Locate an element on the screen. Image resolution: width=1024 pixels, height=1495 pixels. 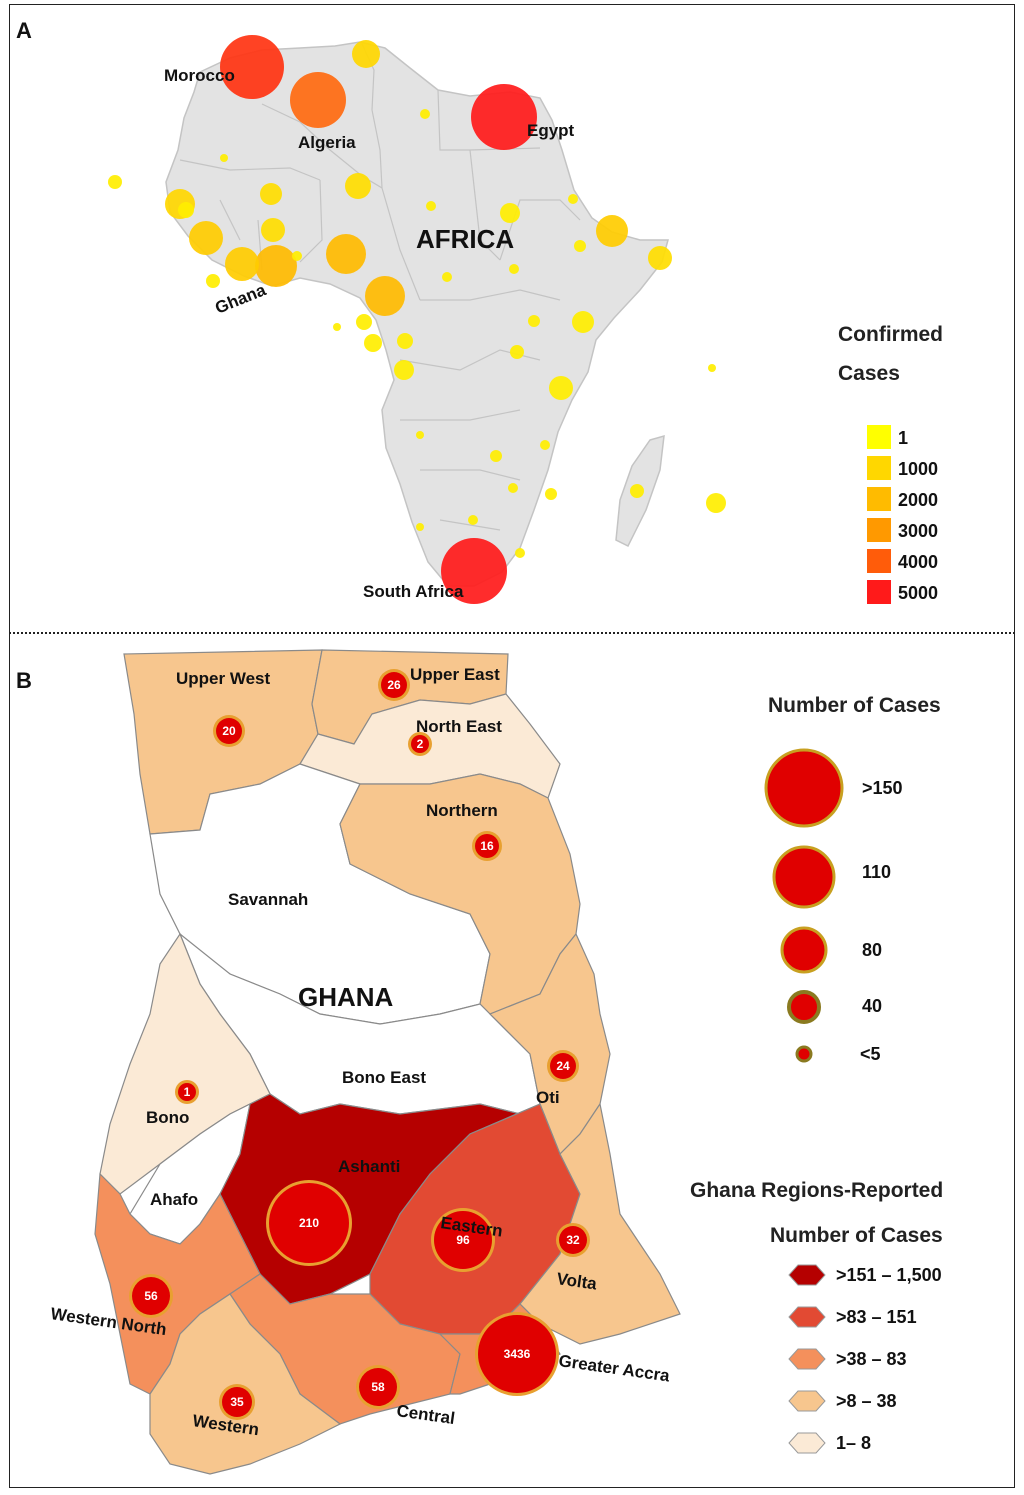
bubble-cameroon is located at coordinates (385, 296).